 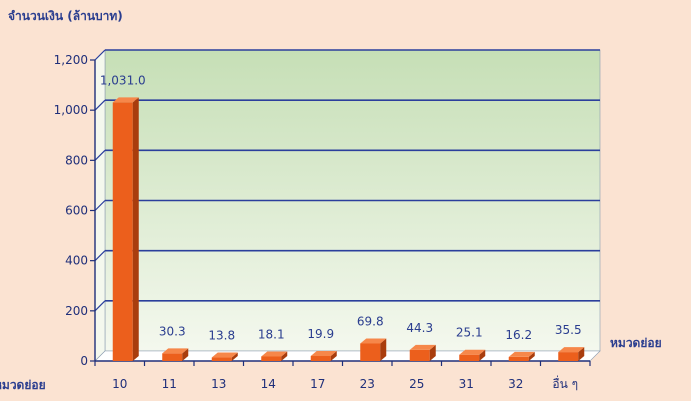 I want to click on x-tick-label-2: 13, so click(x=218, y=384).